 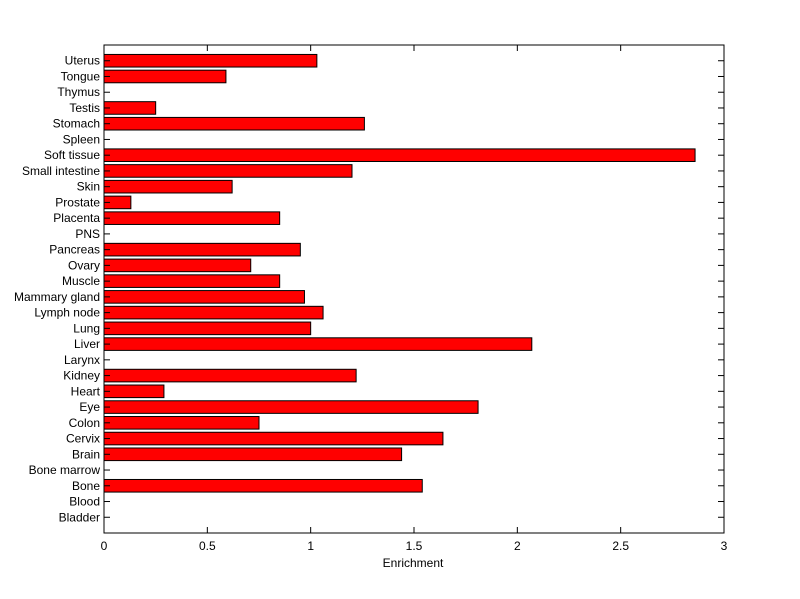 What do you see at coordinates (724, 546) in the screenshot?
I see `x-tick-label: 3` at bounding box center [724, 546].